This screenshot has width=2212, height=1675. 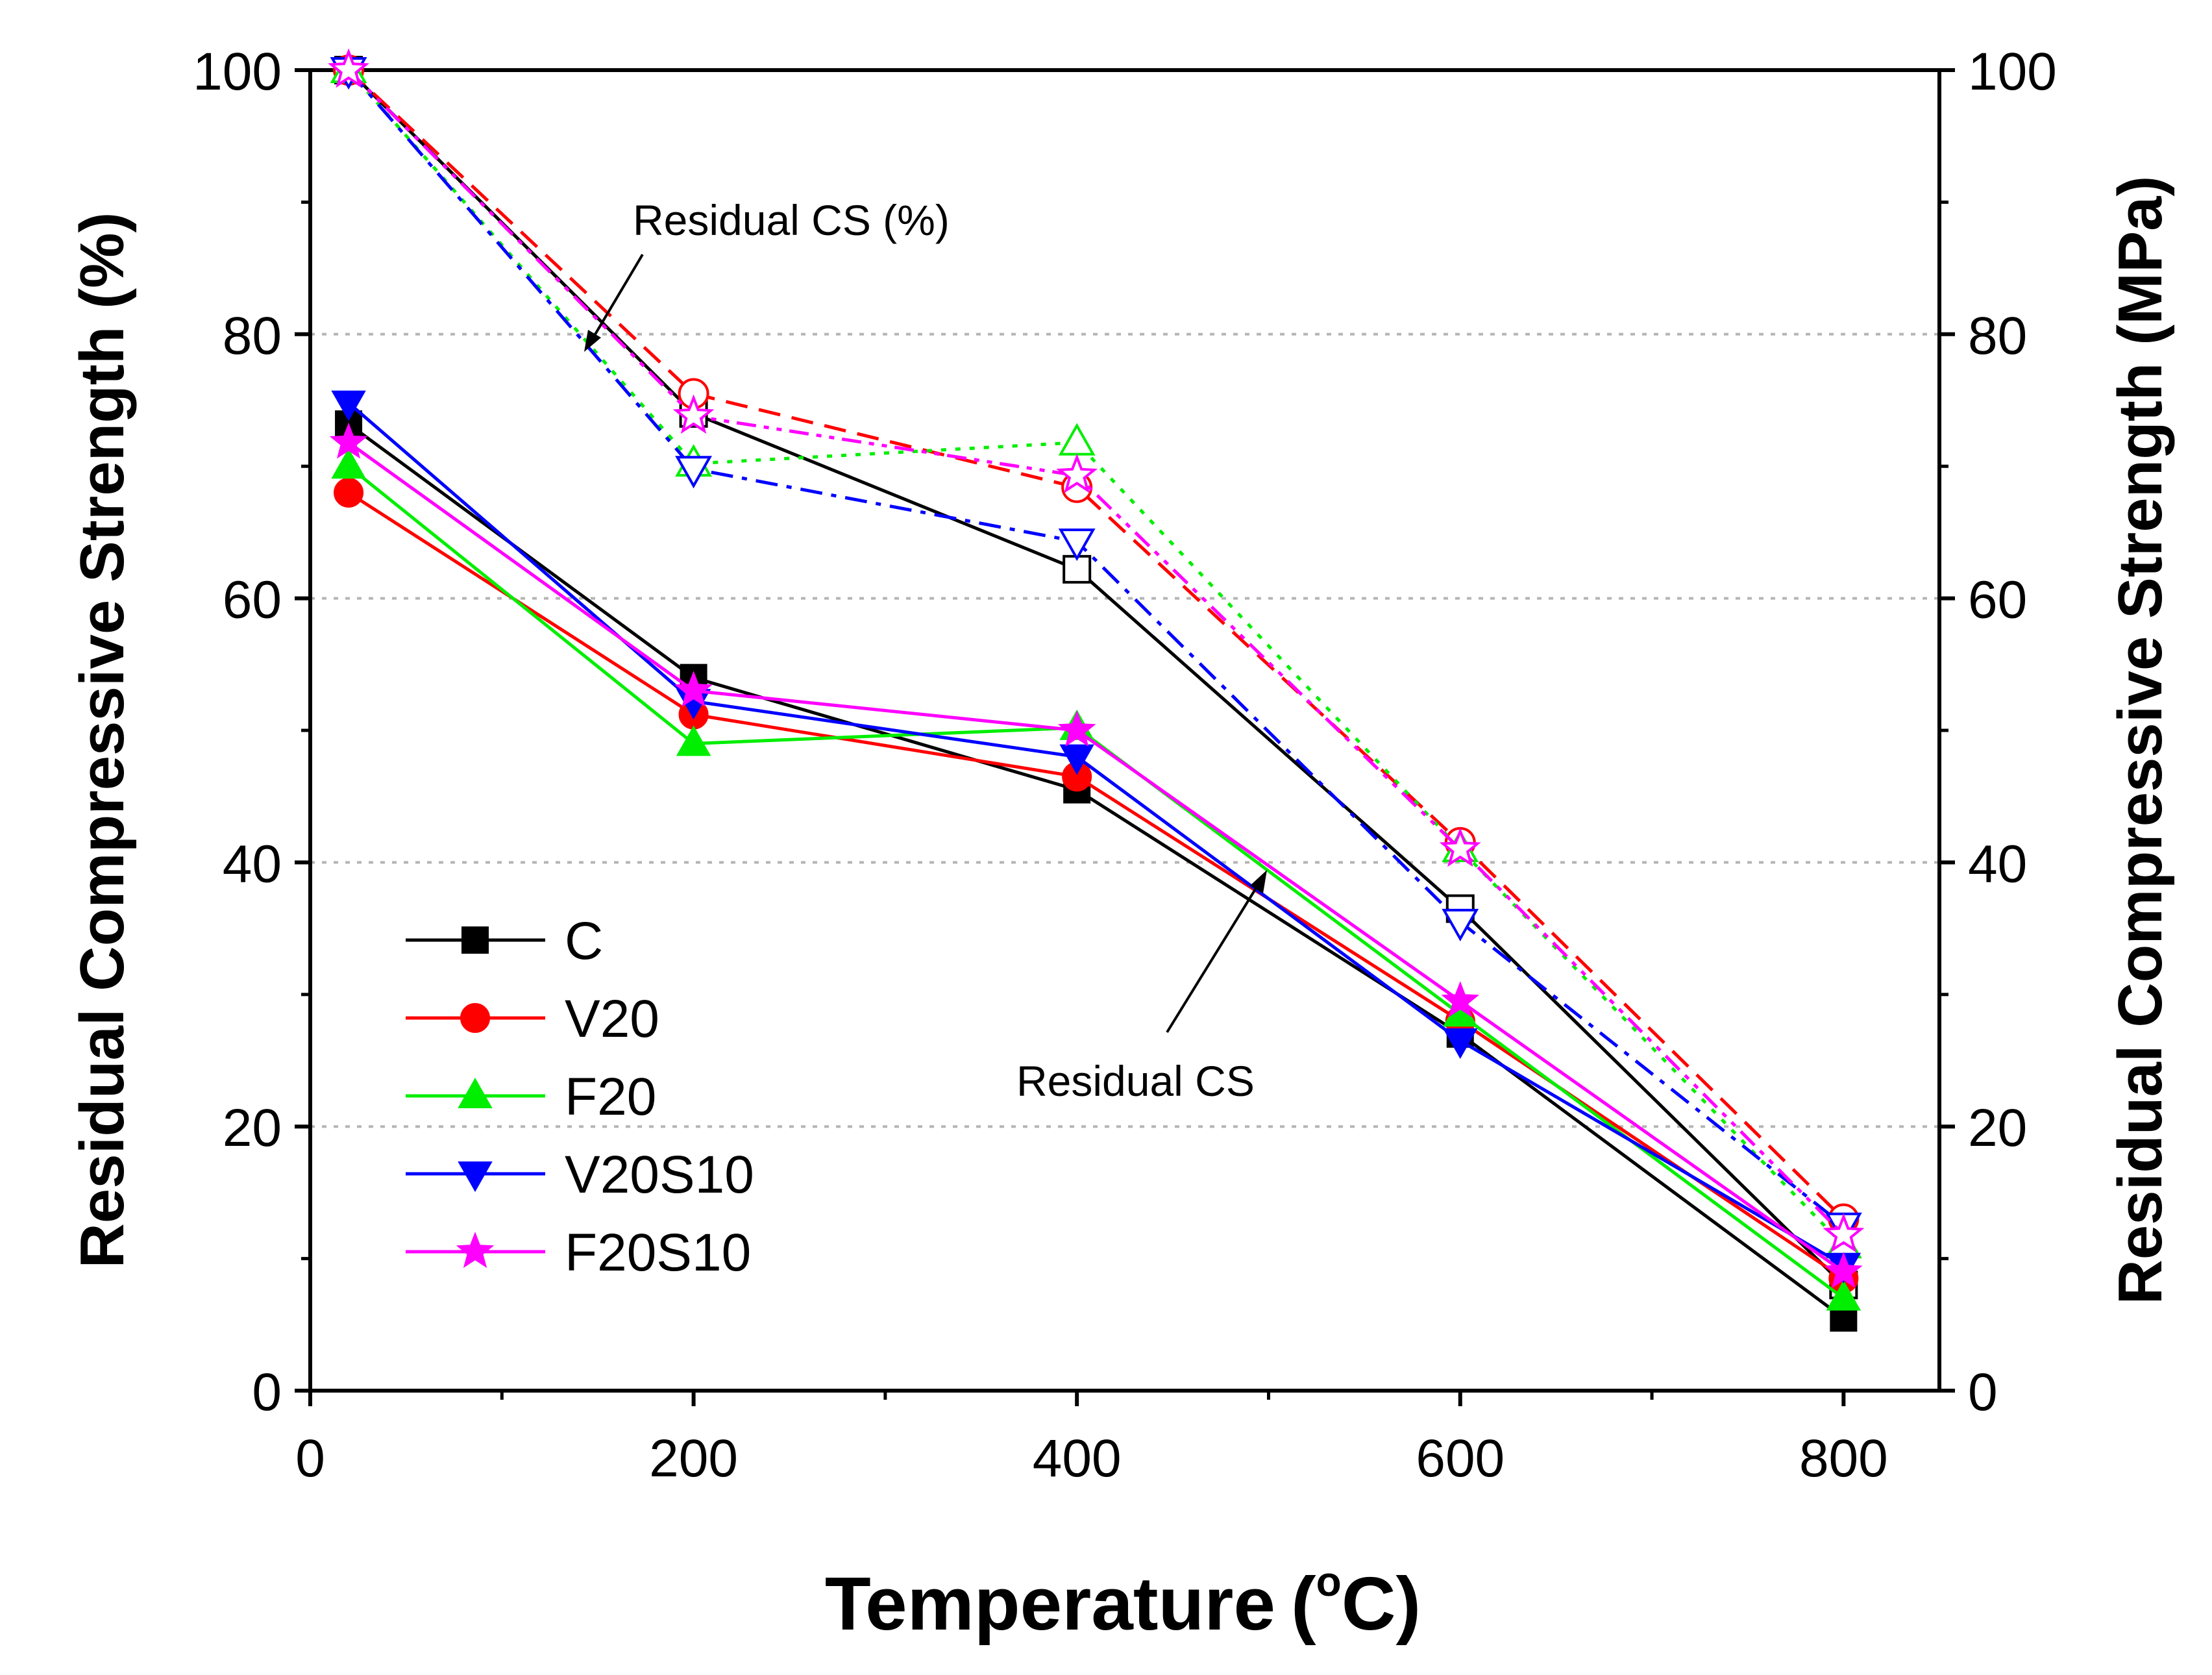 What do you see at coordinates (237, 71) in the screenshot?
I see `y-left-tick-label-100: 100` at bounding box center [237, 71].